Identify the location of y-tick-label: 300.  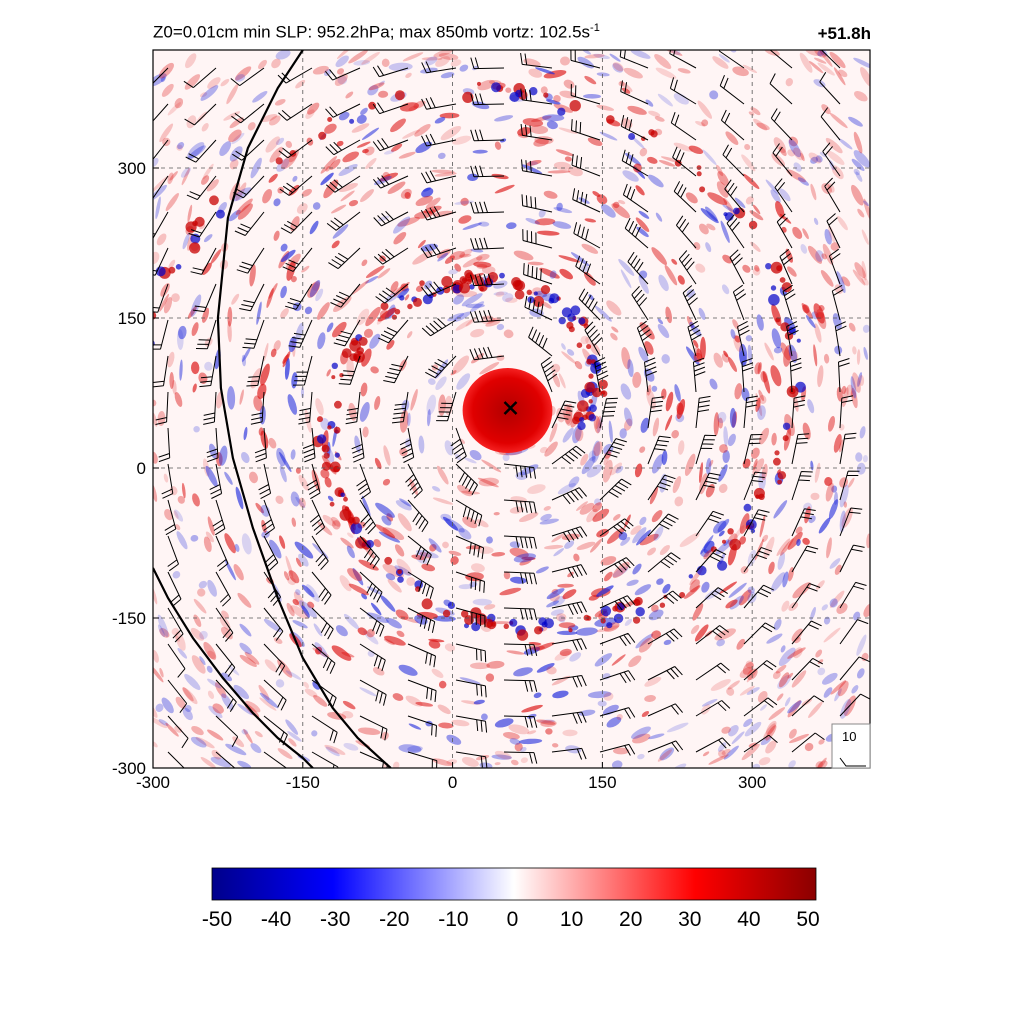
(132, 168).